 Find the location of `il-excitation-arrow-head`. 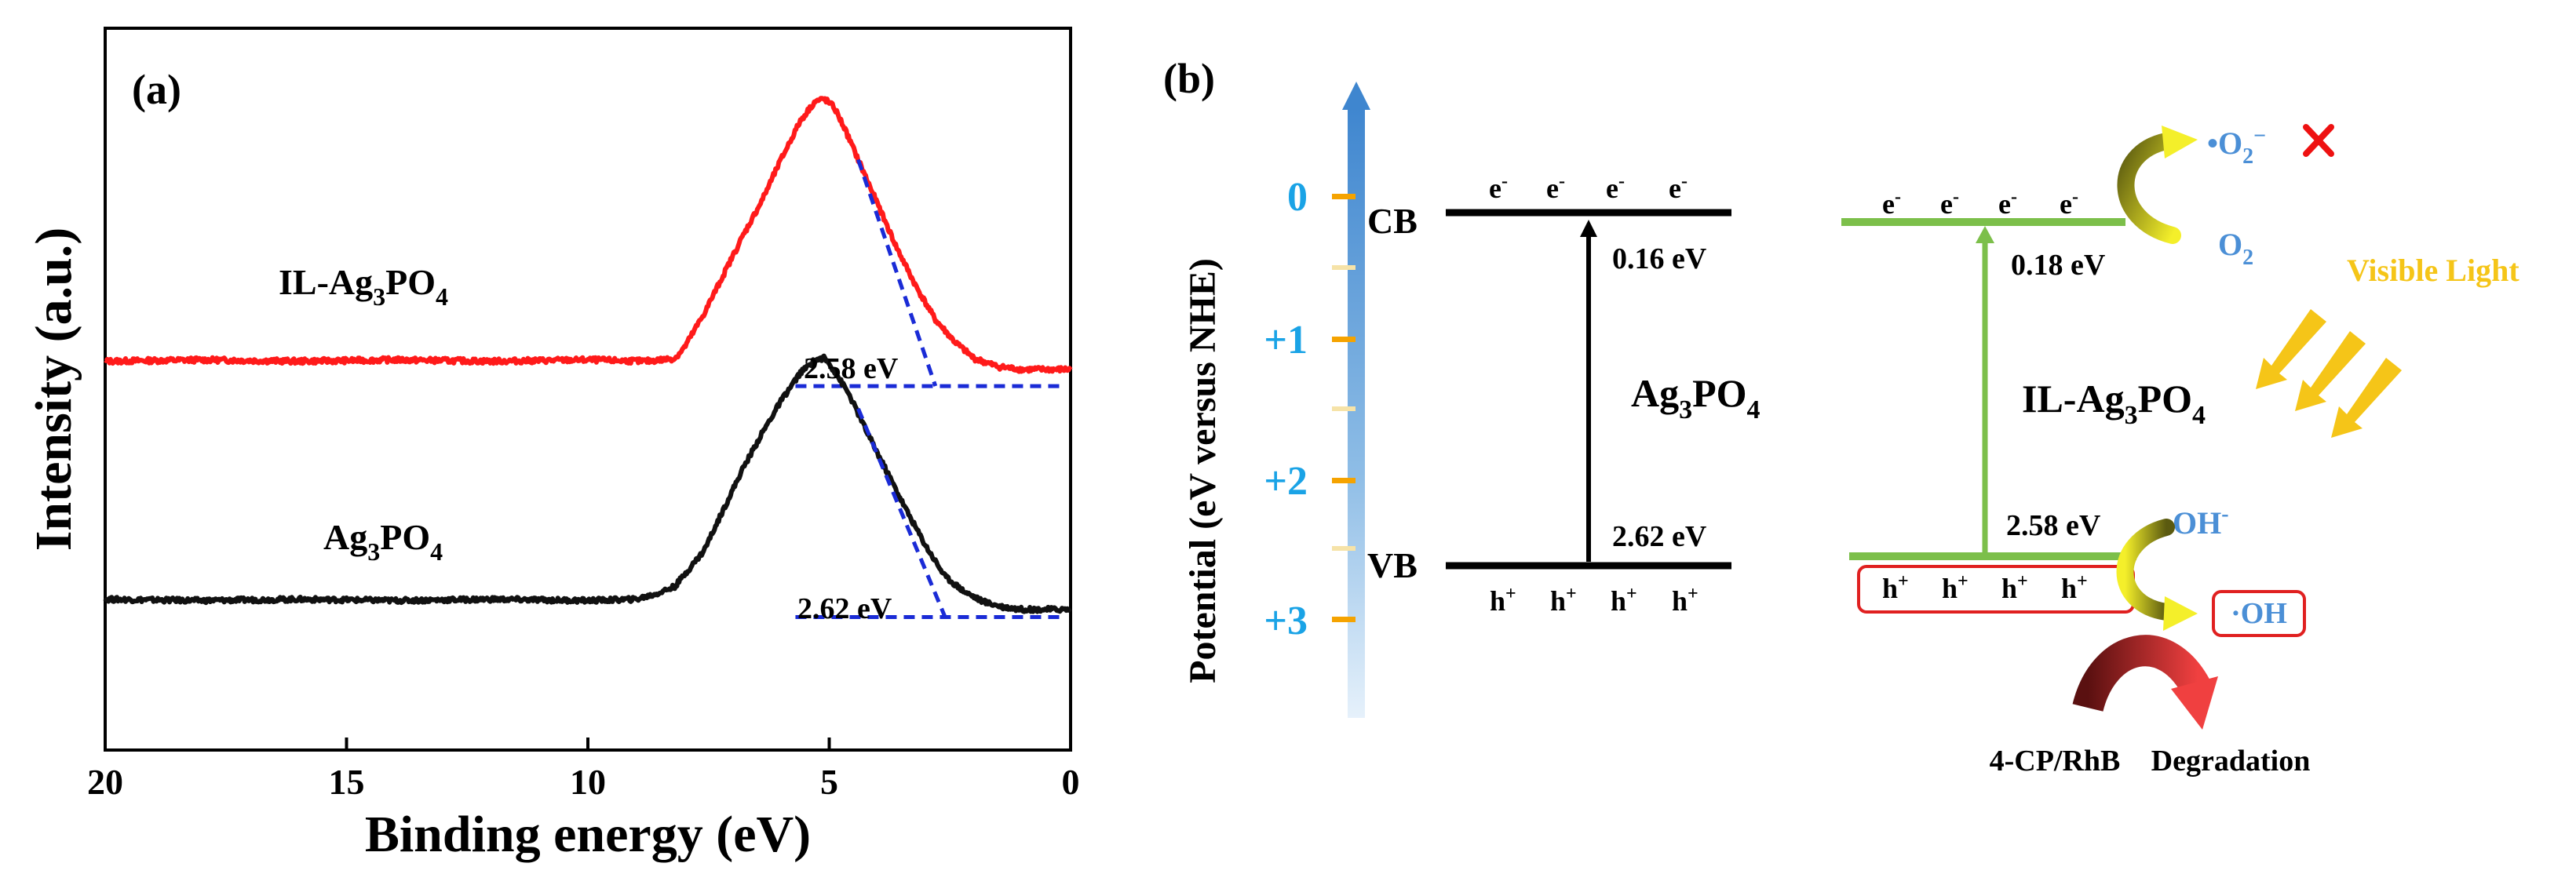

il-excitation-arrow-head is located at coordinates (1985, 234).